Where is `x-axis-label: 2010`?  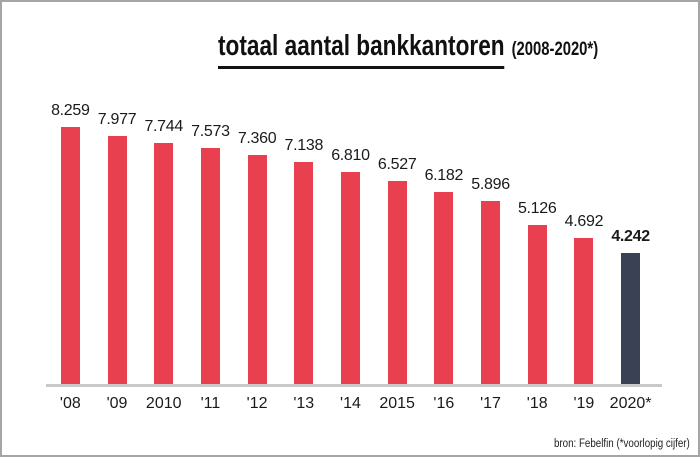 x-axis-label: 2010 is located at coordinates (163, 403).